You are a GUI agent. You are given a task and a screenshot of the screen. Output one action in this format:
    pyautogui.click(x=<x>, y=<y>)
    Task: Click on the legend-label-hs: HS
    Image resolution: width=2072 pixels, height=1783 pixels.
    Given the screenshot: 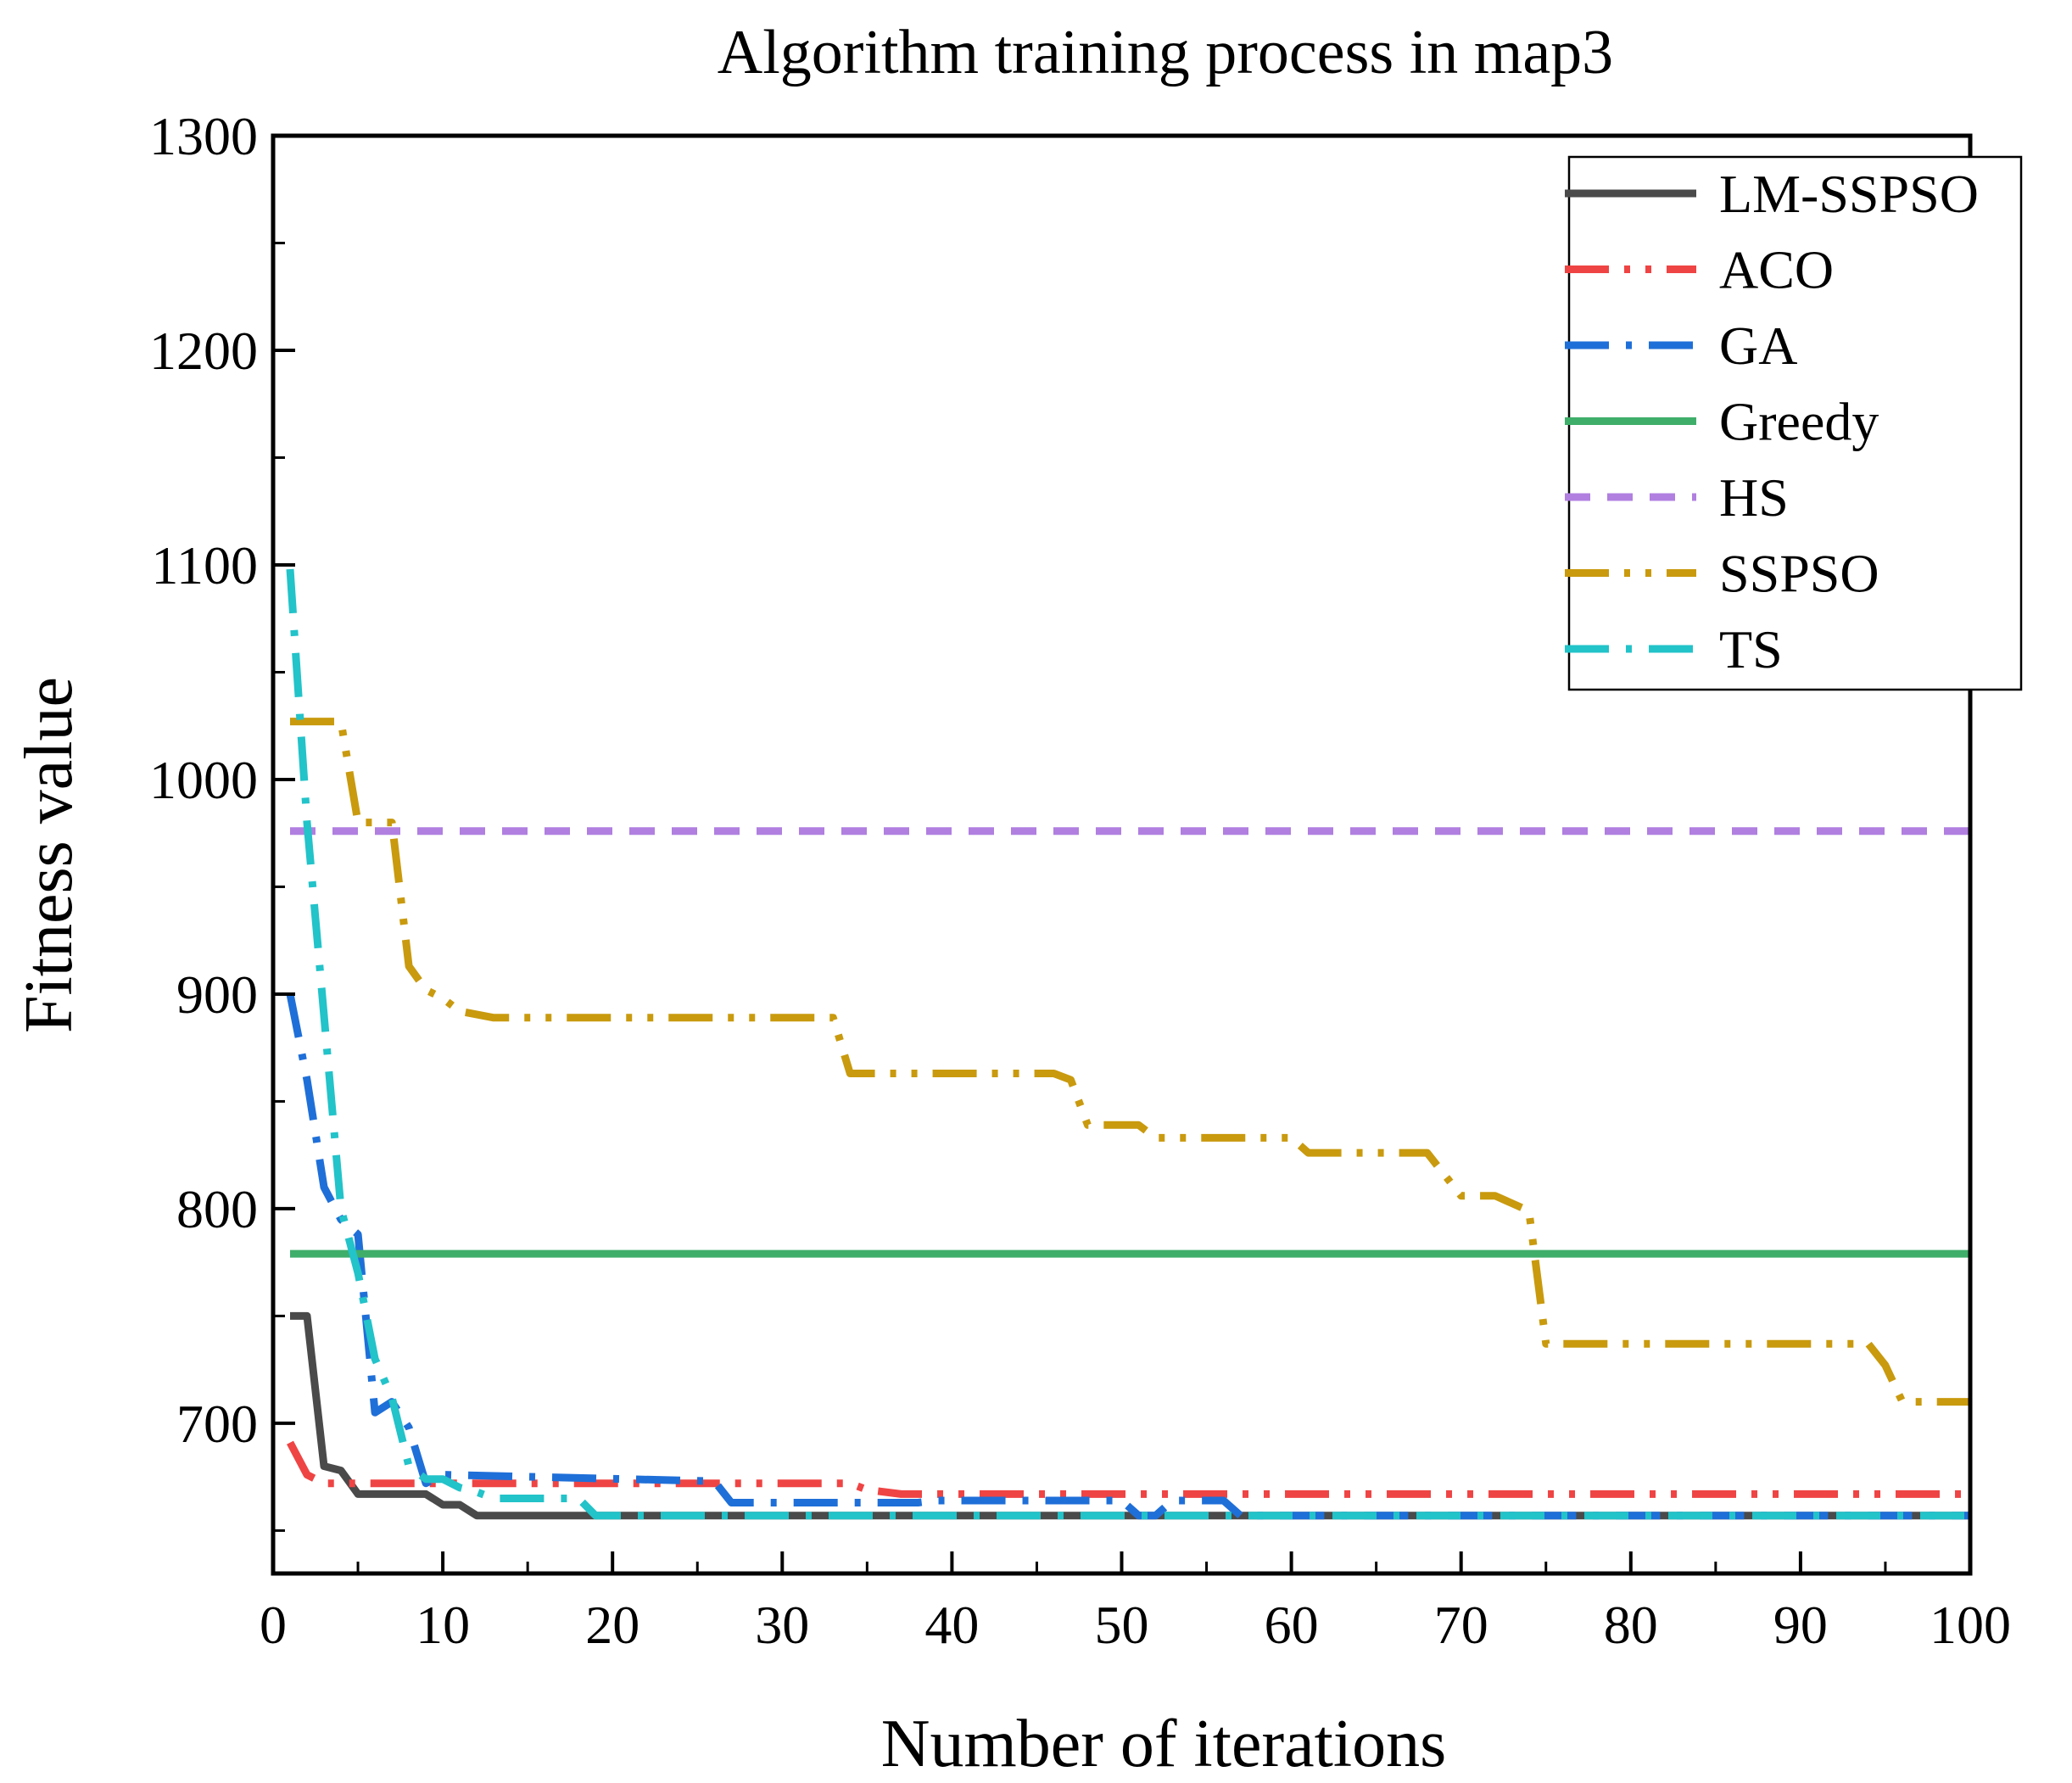 What is the action you would take?
    pyautogui.click(x=1754, y=497)
    